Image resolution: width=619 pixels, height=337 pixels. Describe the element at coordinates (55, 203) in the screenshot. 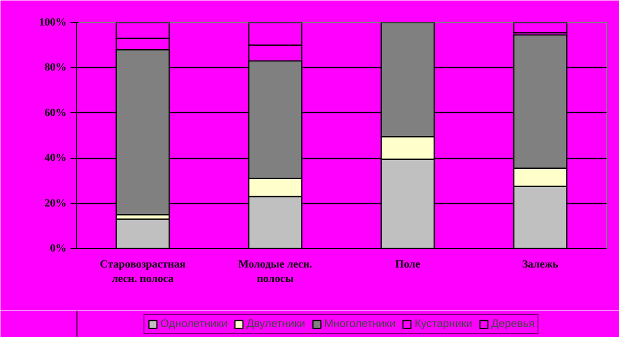

I see `y-tick-label: 20%` at that location.